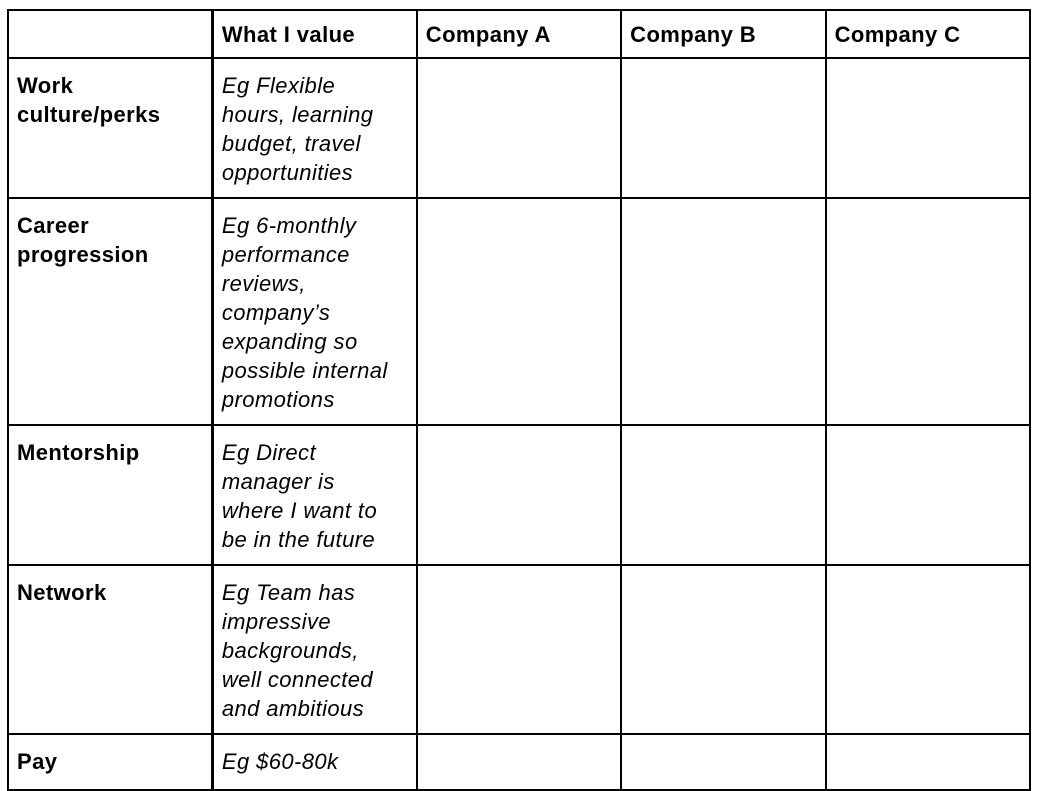 Image resolution: width=1041 pixels, height=791 pixels. What do you see at coordinates (928, 34) in the screenshot?
I see `header-company-c: Company C` at bounding box center [928, 34].